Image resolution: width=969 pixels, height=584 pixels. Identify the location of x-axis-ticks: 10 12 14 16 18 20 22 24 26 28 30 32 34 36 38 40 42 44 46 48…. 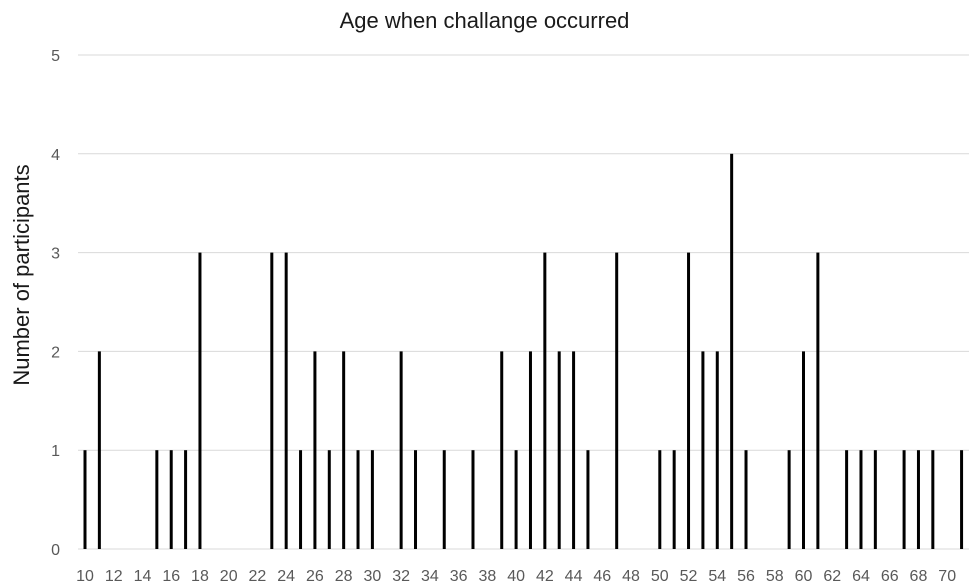
(516, 576).